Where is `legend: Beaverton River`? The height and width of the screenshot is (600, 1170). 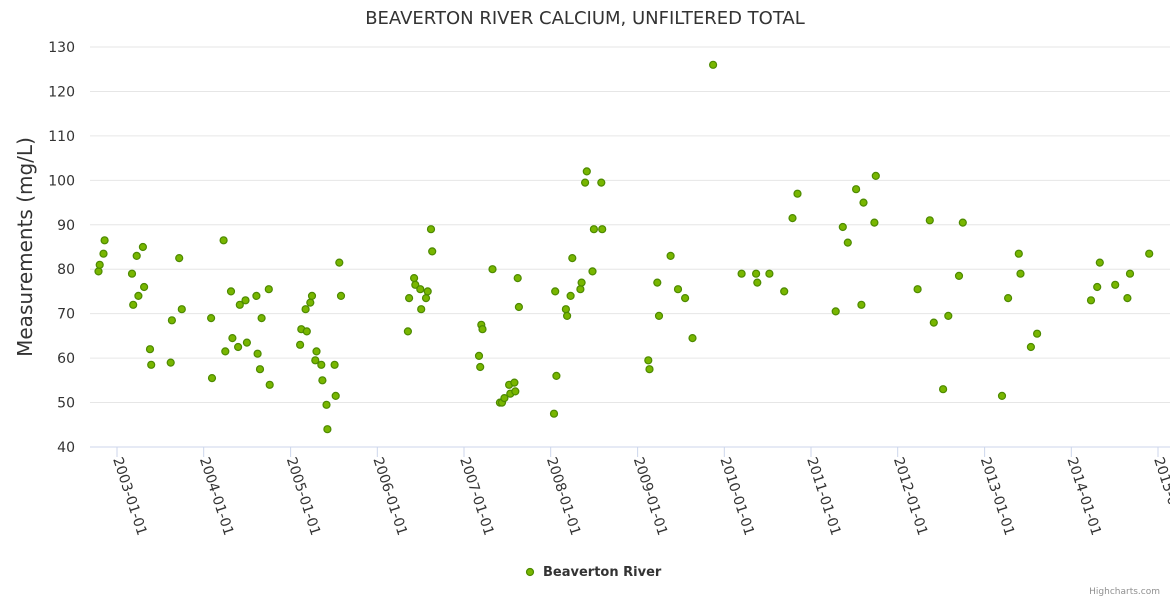 legend: Beaverton River is located at coordinates (593, 572).